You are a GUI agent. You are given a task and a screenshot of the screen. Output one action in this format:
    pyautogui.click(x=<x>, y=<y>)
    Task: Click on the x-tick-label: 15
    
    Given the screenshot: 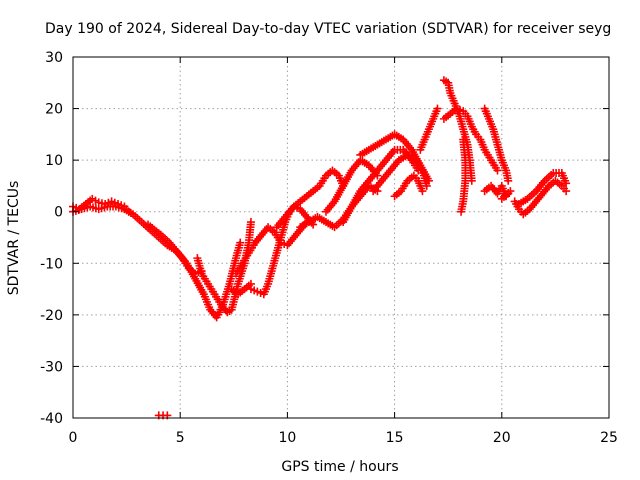 What is the action you would take?
    pyautogui.click(x=395, y=438)
    